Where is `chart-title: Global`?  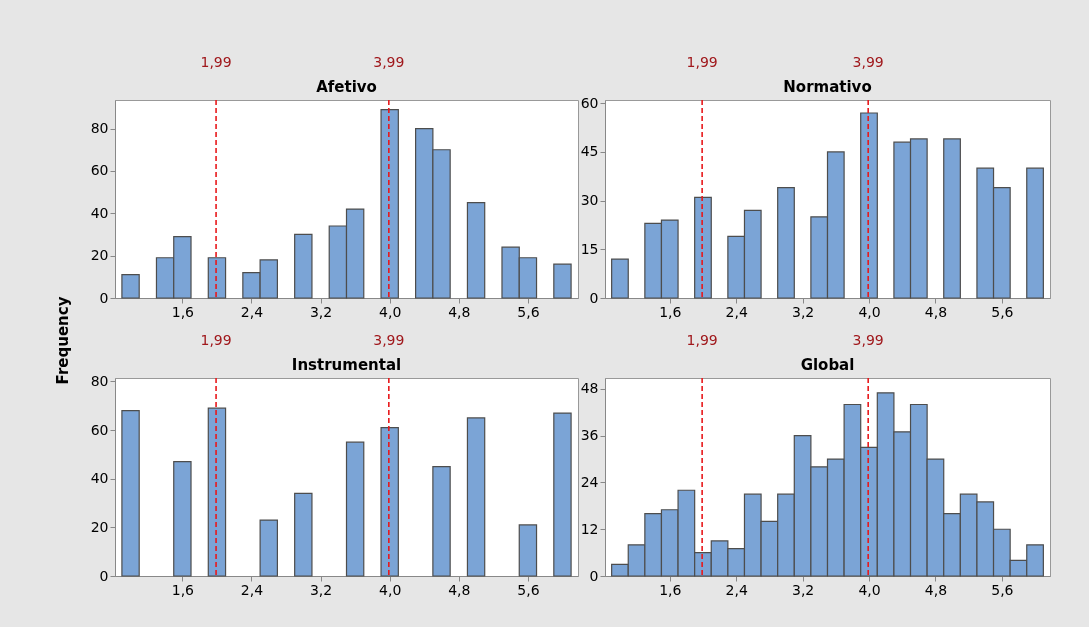
chart-title: Global is located at coordinates (827, 365).